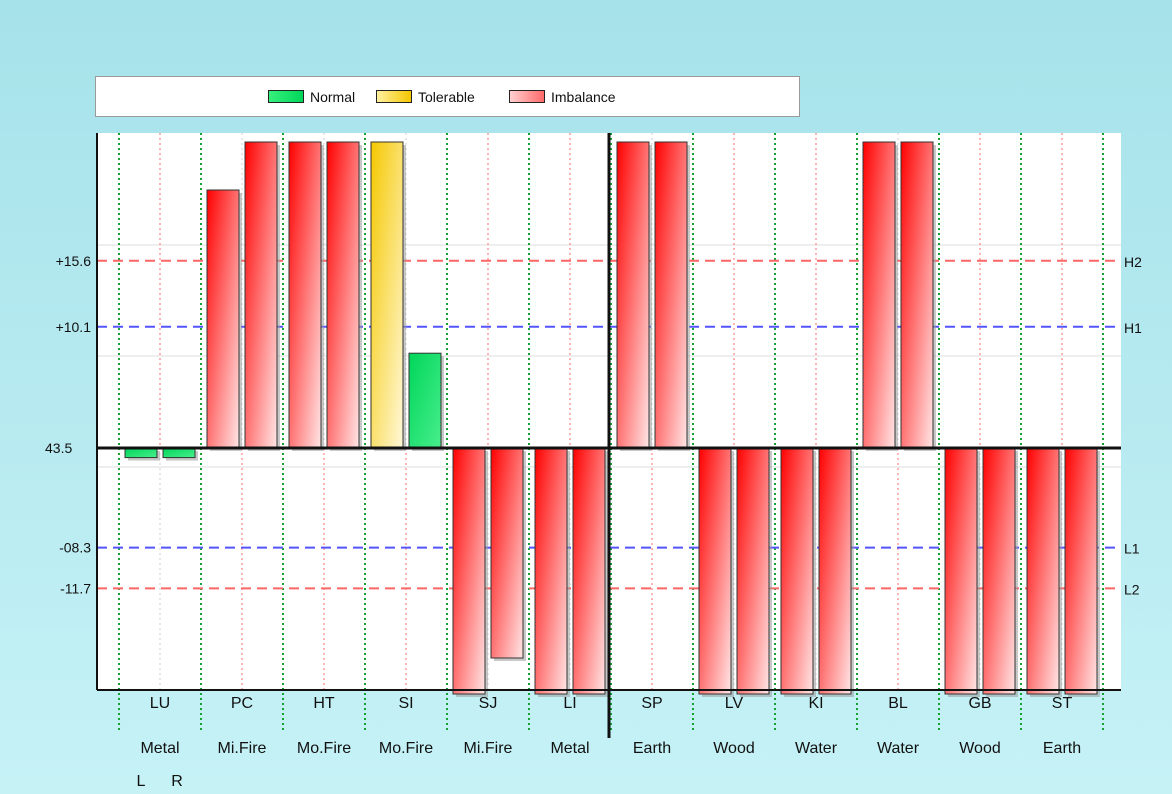 The height and width of the screenshot is (794, 1172). What do you see at coordinates (551, 571) in the screenshot?
I see `bar-li-l` at bounding box center [551, 571].